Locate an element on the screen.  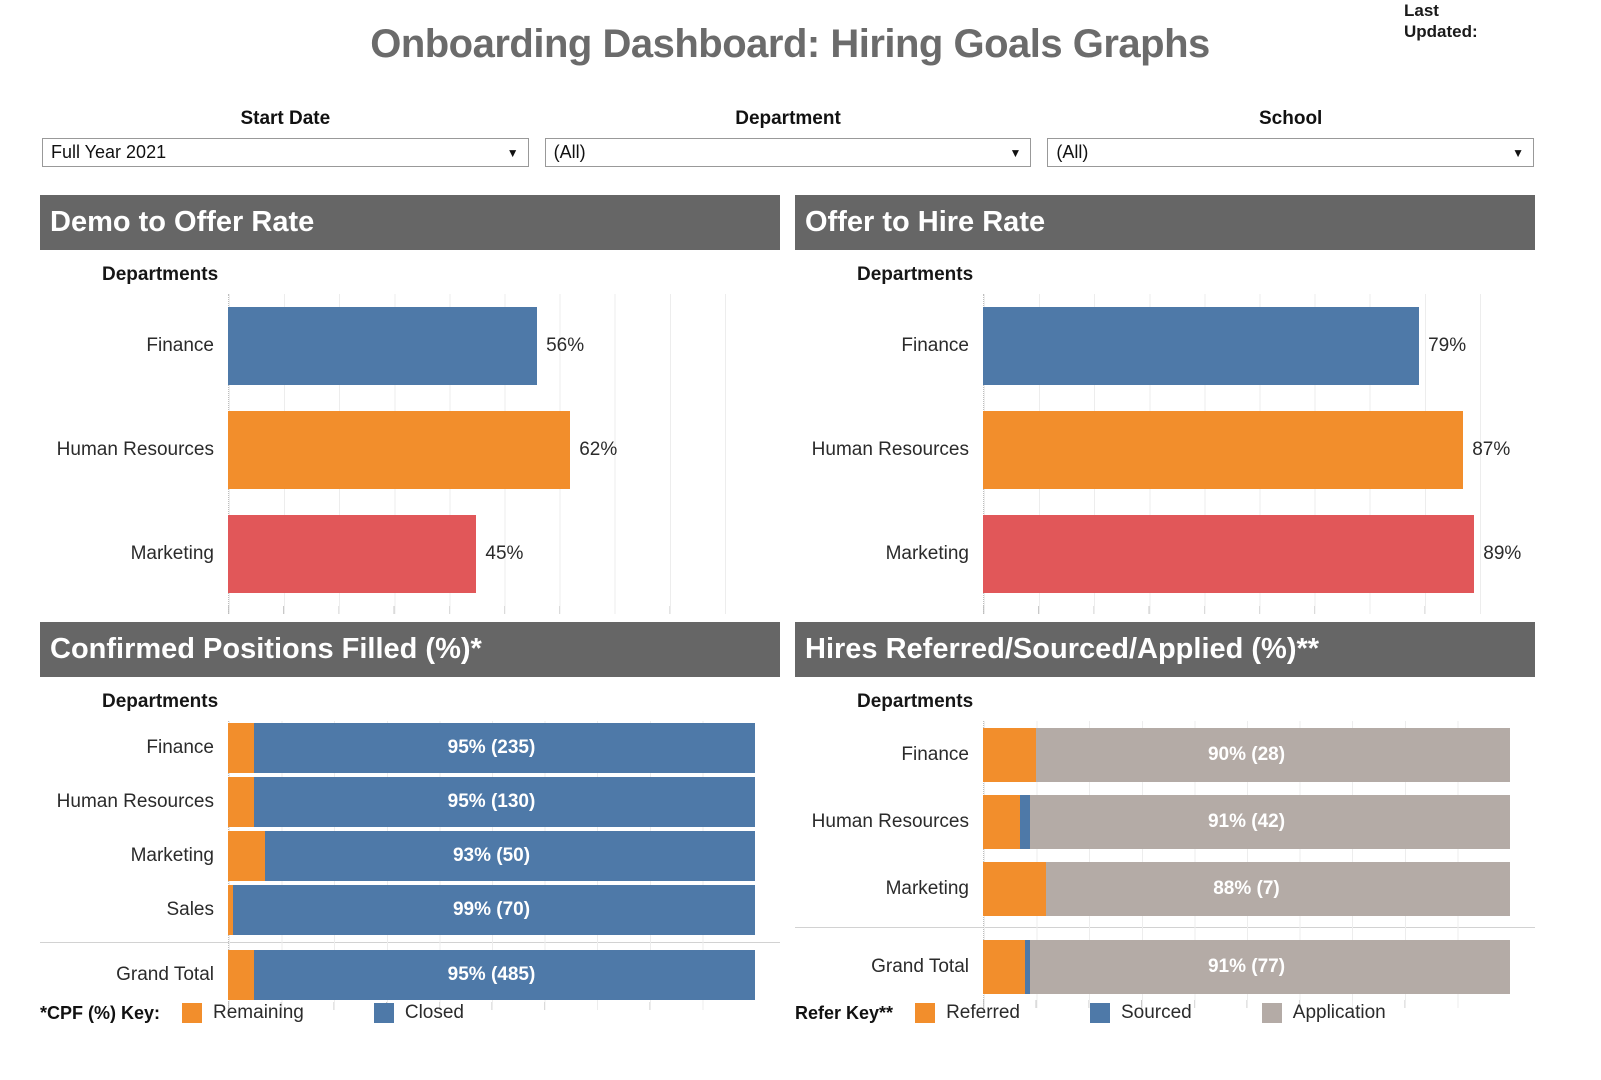
bar-track: 95% (485) is located at coordinates (491, 975).